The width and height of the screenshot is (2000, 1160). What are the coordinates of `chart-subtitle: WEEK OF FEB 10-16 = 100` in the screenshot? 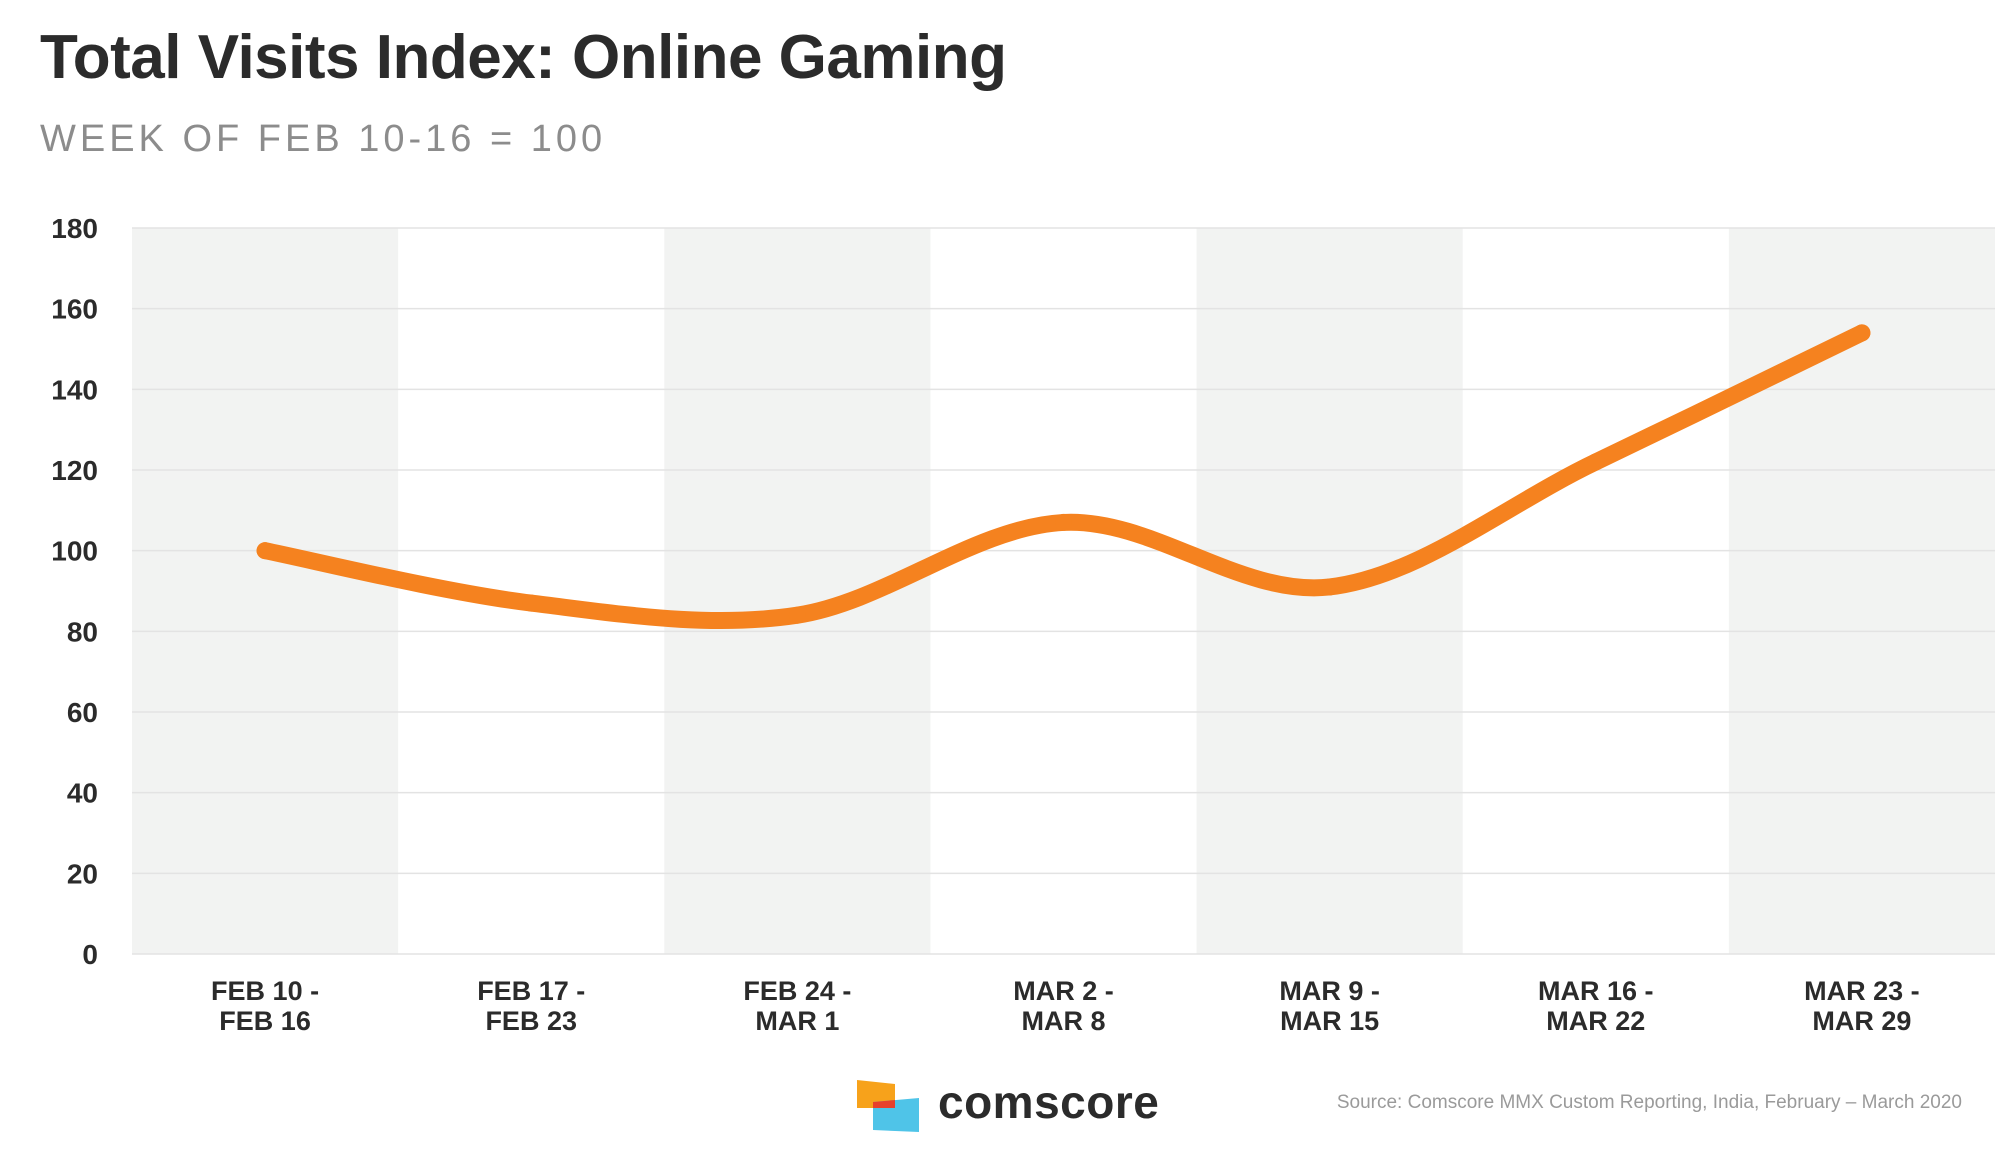 It's located at (323, 139).